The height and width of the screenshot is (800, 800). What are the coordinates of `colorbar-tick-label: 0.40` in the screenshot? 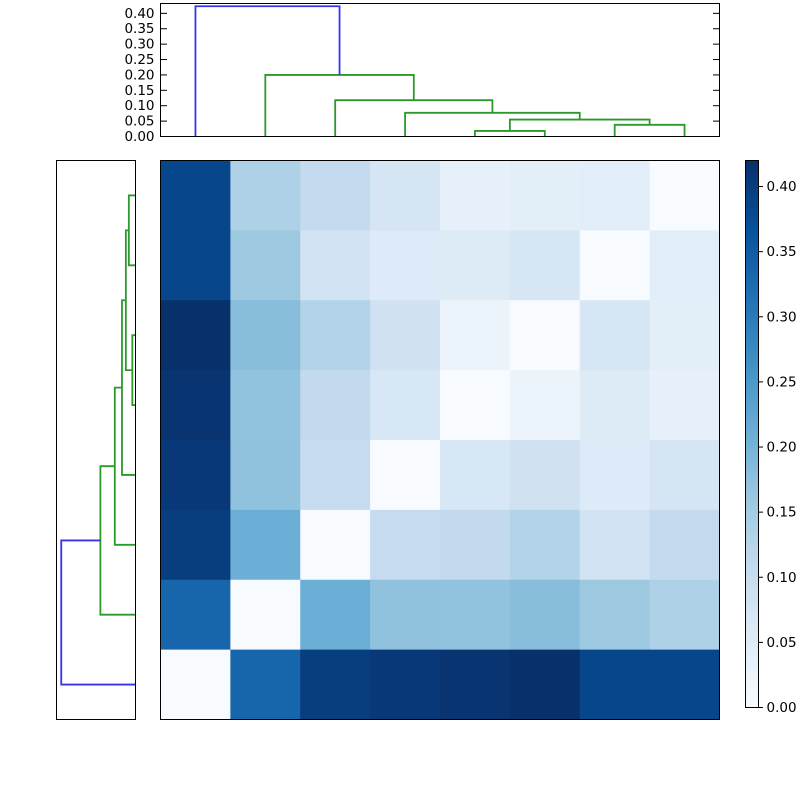 It's located at (782, 187).